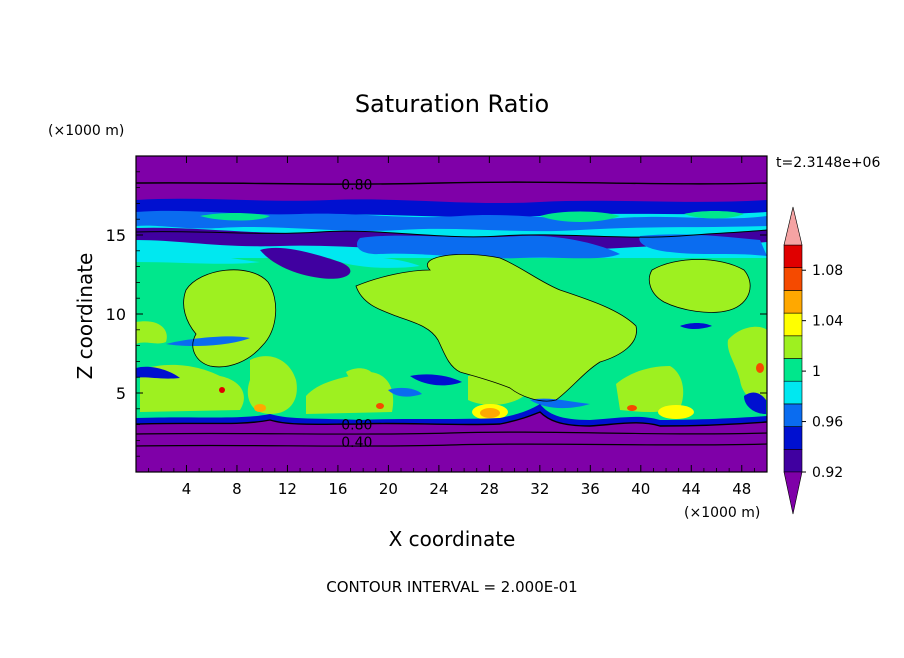  Describe the element at coordinates (451, 442) in the screenshot. I see `band-low` at that location.